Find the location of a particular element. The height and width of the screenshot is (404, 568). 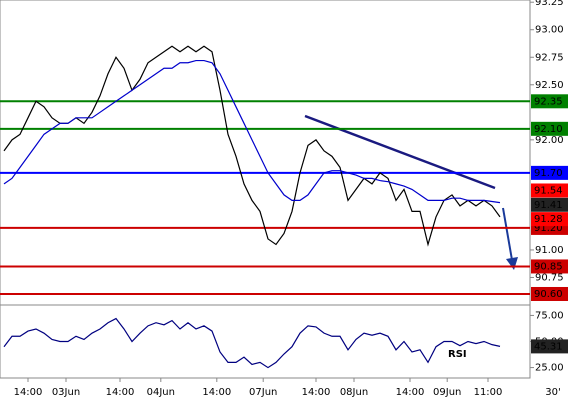

price-tag-label: 91.28 is located at coordinates (548, 219).